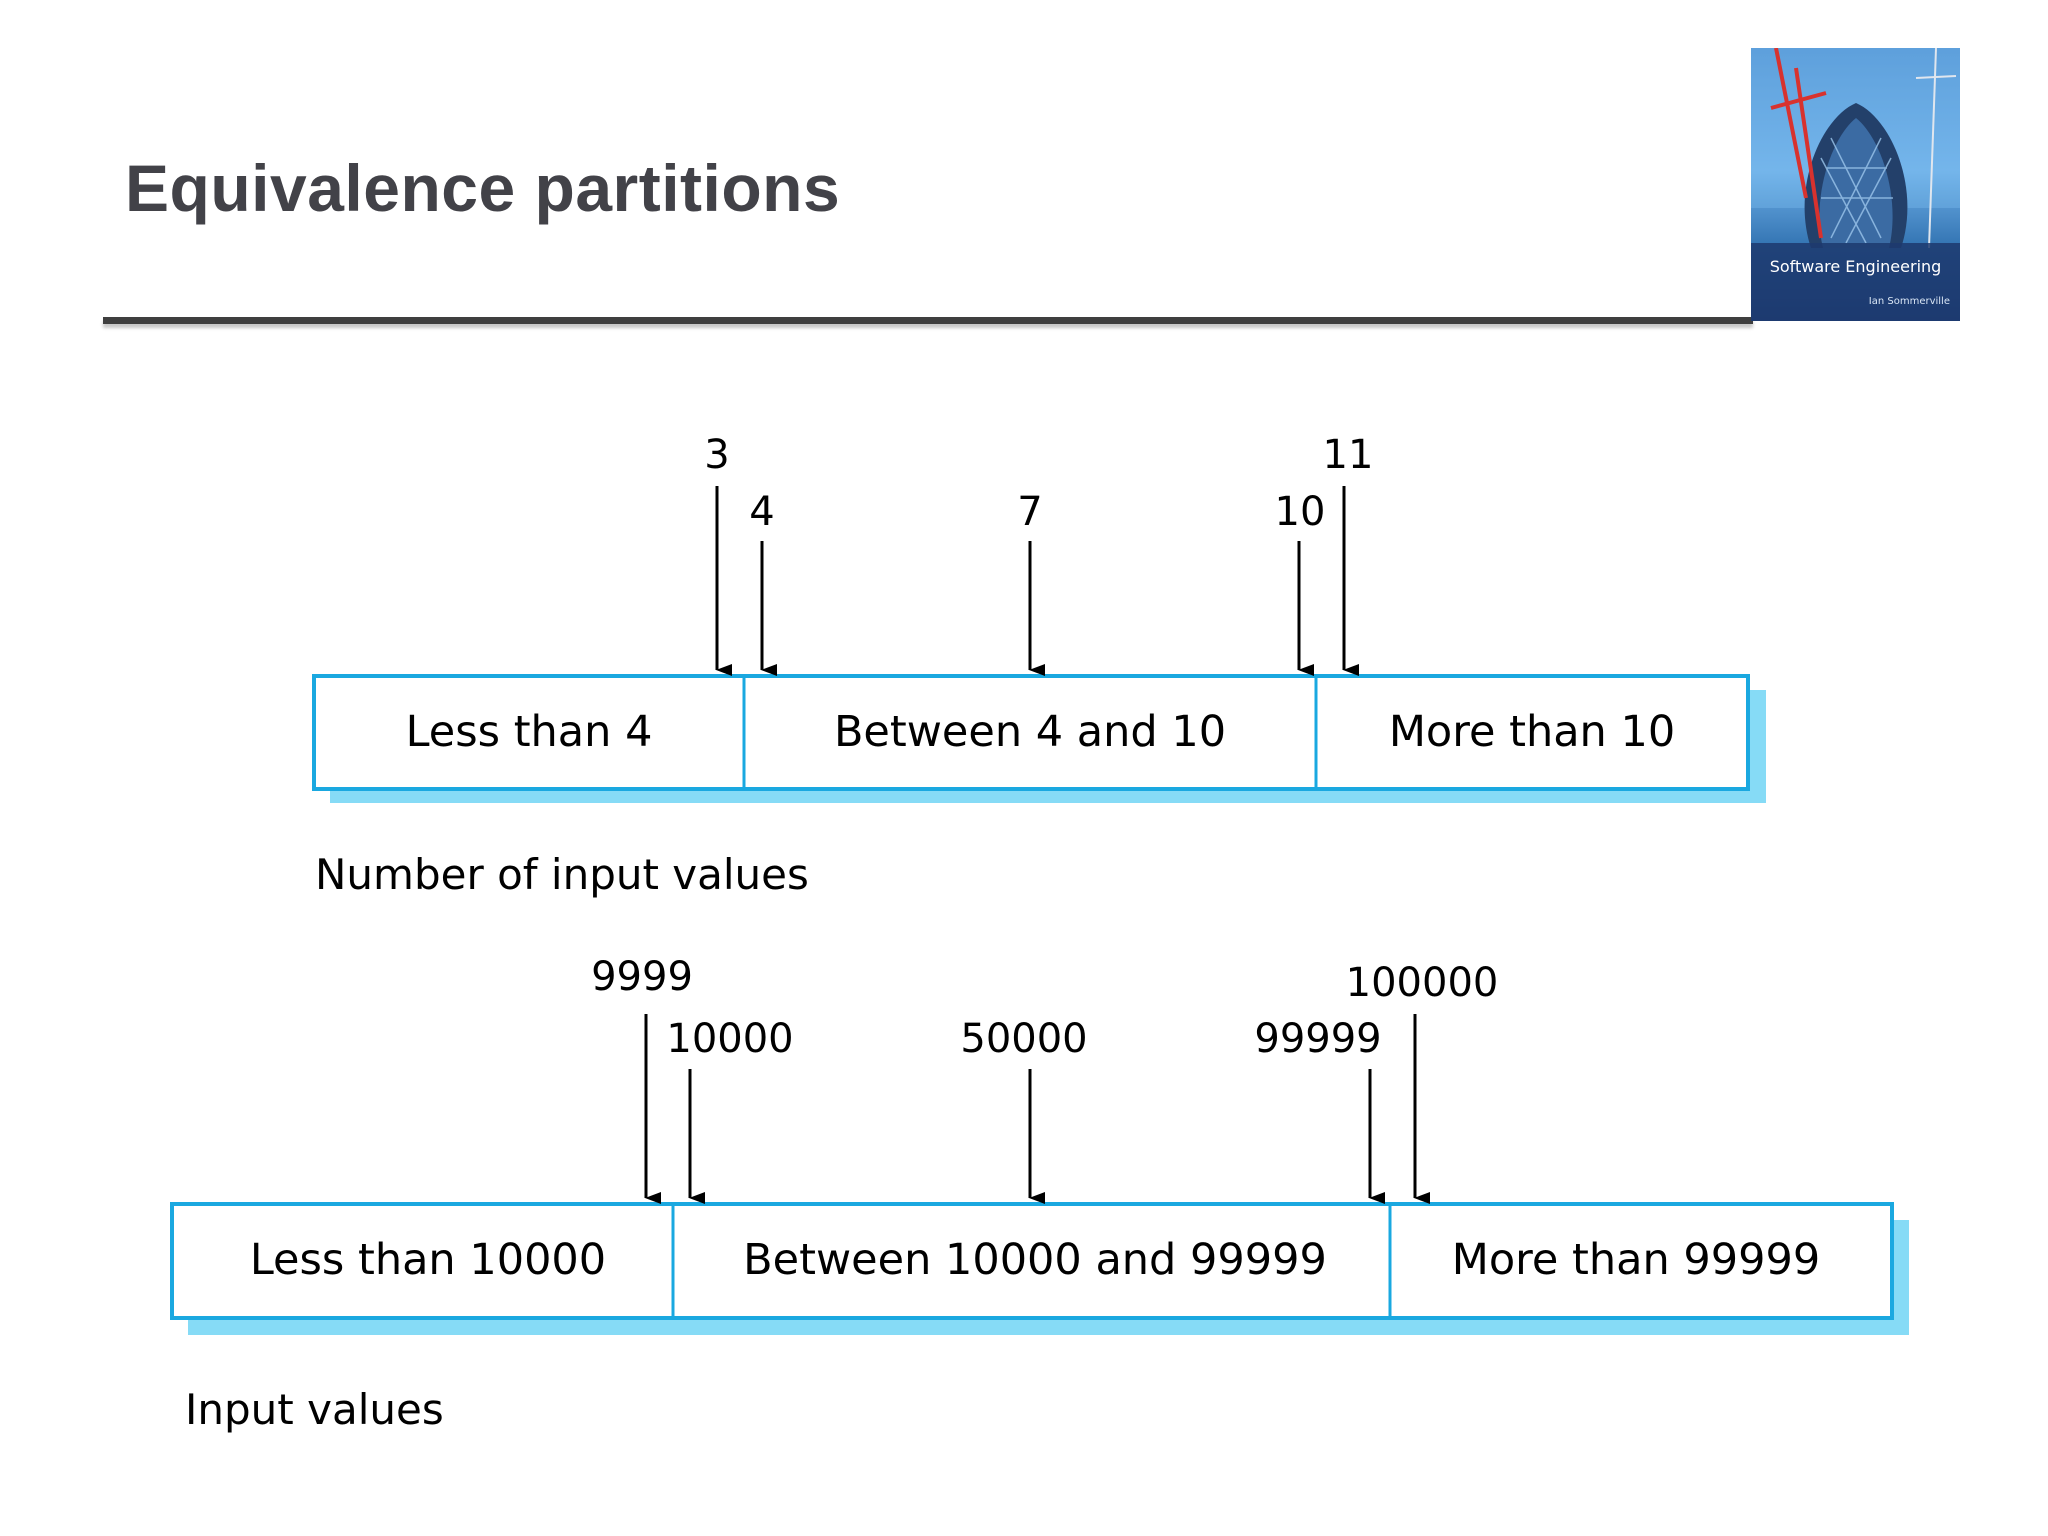 The width and height of the screenshot is (2048, 1536). Describe the element at coordinates (428, 1260) in the screenshot. I see `partition-label-less: Less than 10000` at that location.